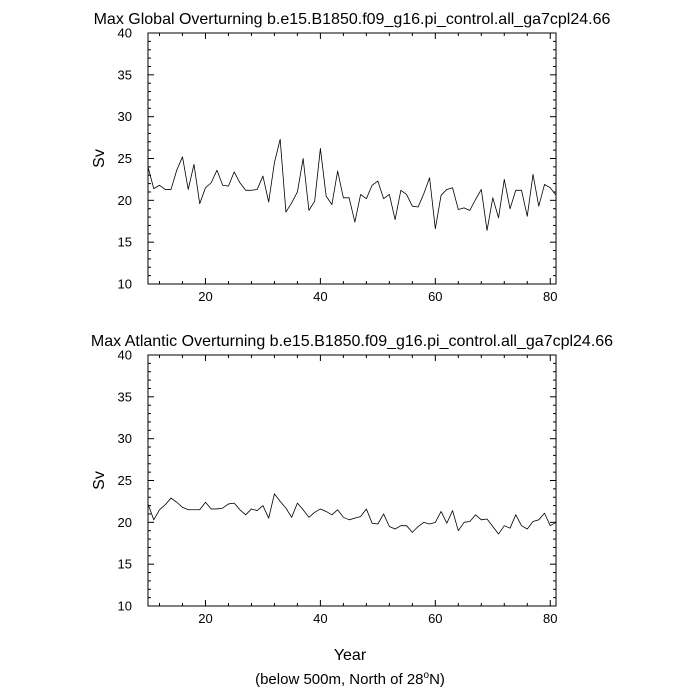 The width and height of the screenshot is (700, 700). I want to click on x-axis-label: Year, so click(350, 655).